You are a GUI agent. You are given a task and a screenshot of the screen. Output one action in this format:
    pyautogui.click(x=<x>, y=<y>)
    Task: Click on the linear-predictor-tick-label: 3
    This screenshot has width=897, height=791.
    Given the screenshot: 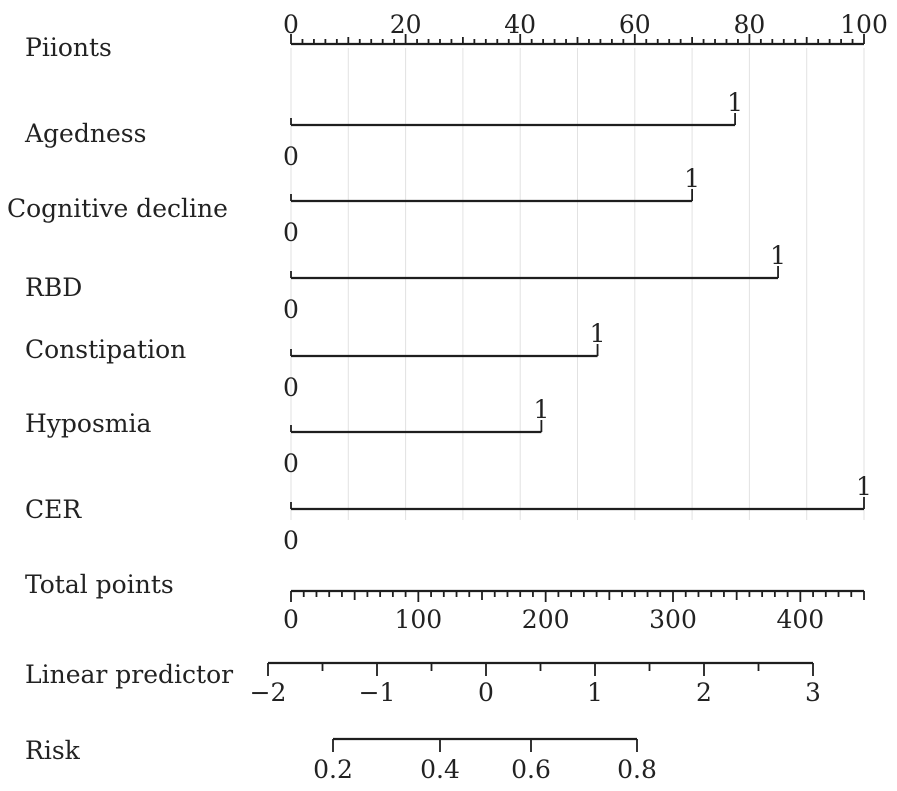 What is the action you would take?
    pyautogui.click(x=813, y=692)
    